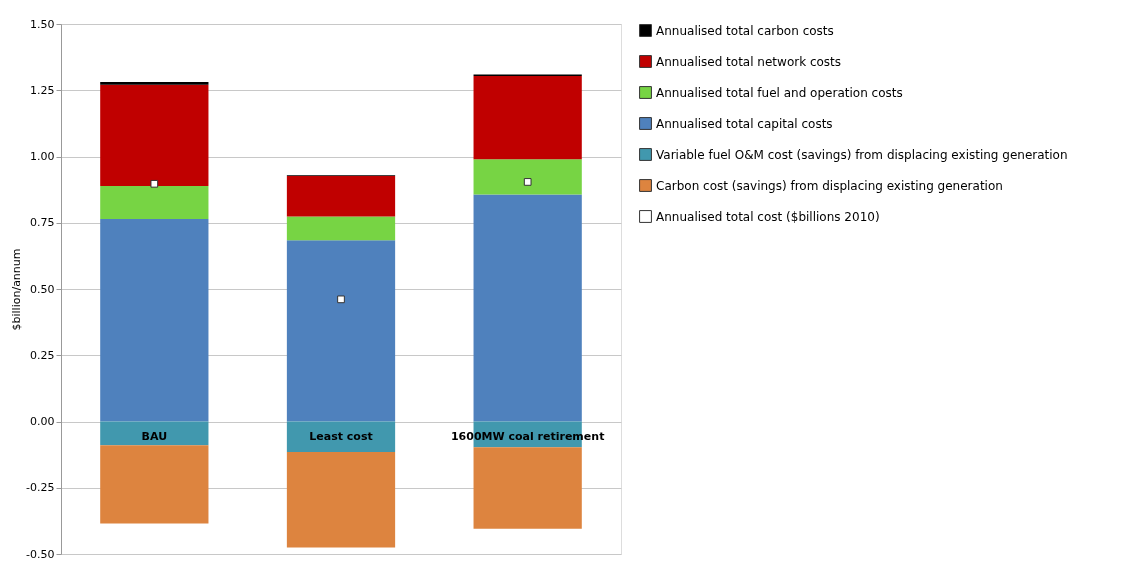 The width and height of the screenshot is (1121, 580). I want to click on legend-label: Carbon cost (savings) from displacing existing generation, so click(829, 185).